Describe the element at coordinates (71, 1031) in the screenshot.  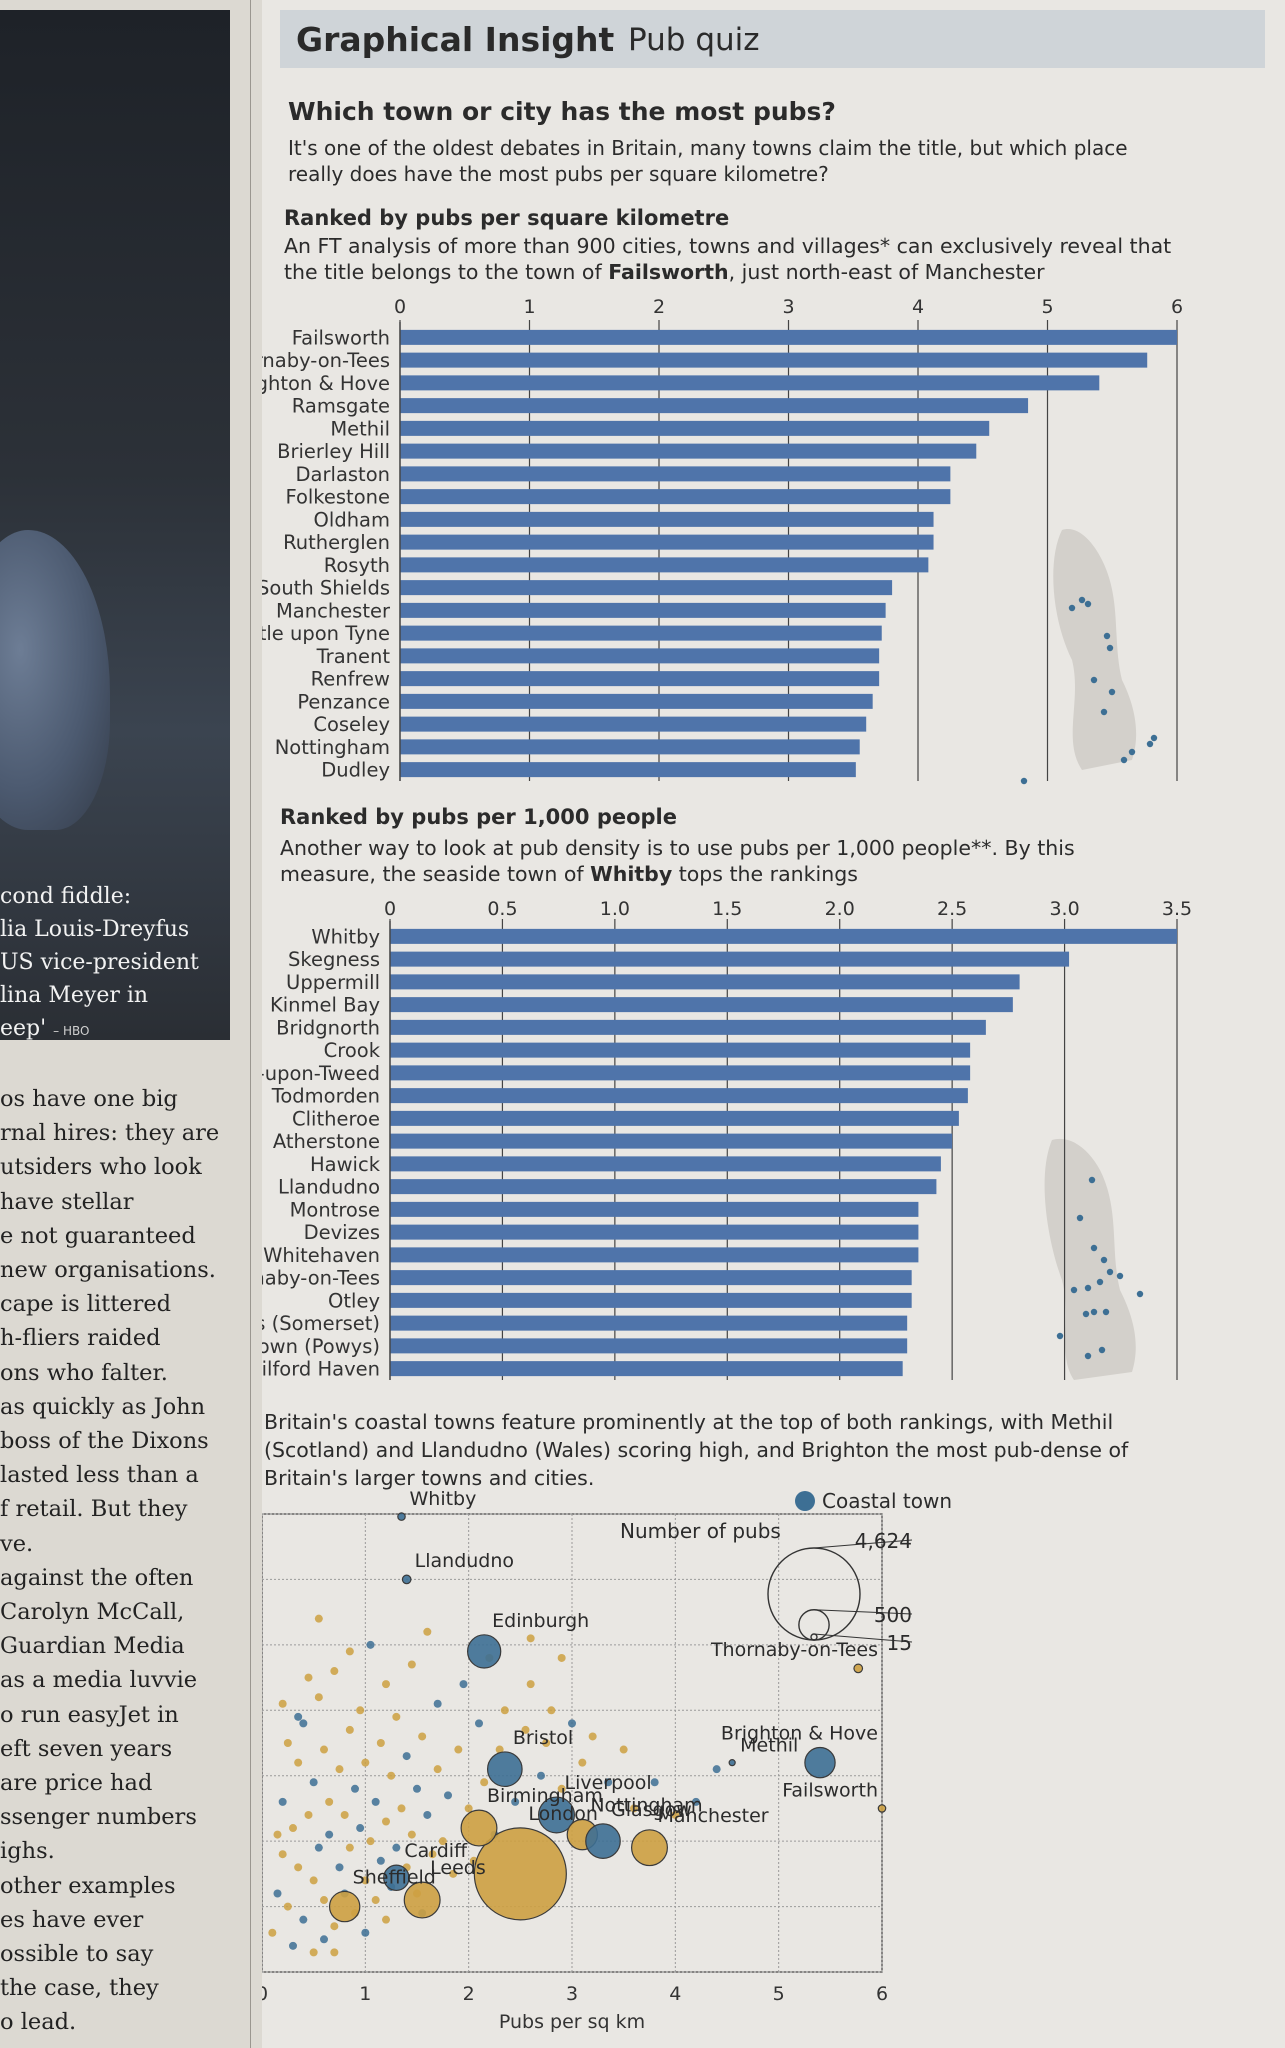
I see `photo-credit: – HBO` at that location.